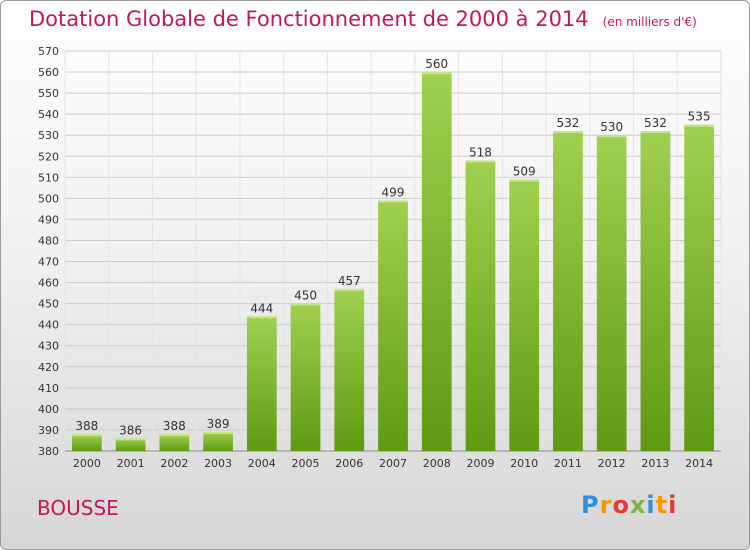  I want to click on x-tick-label: 2002, so click(174, 463).